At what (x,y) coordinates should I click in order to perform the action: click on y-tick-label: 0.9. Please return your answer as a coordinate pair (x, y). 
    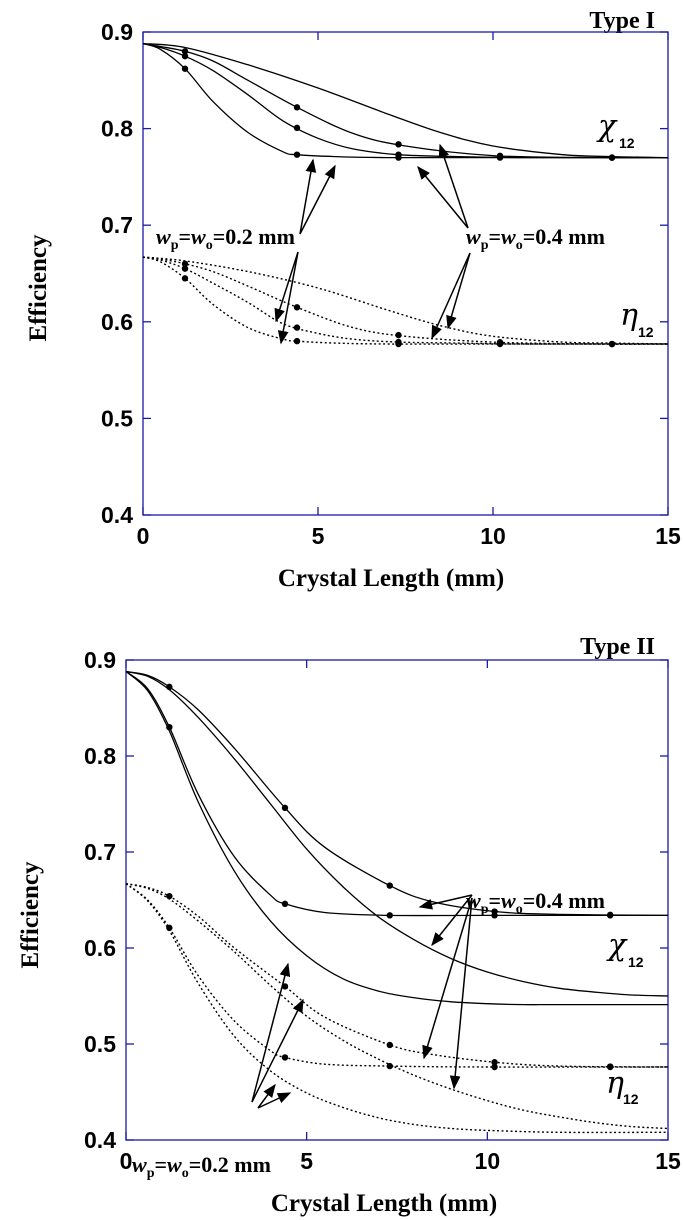
    Looking at the image, I should click on (117, 32).